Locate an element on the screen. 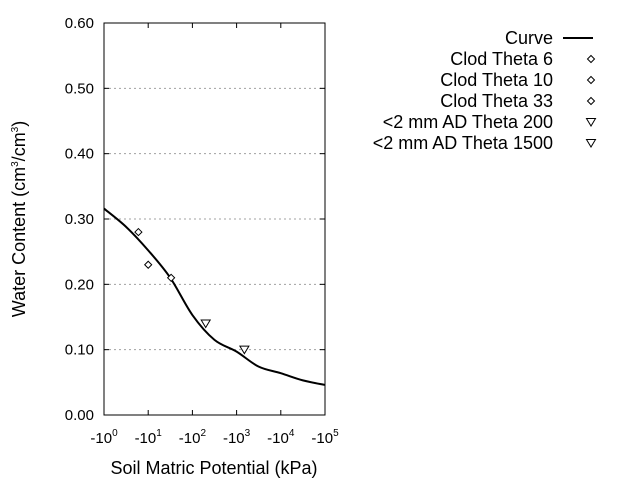  x-tick-label: -100 is located at coordinates (104, 437).